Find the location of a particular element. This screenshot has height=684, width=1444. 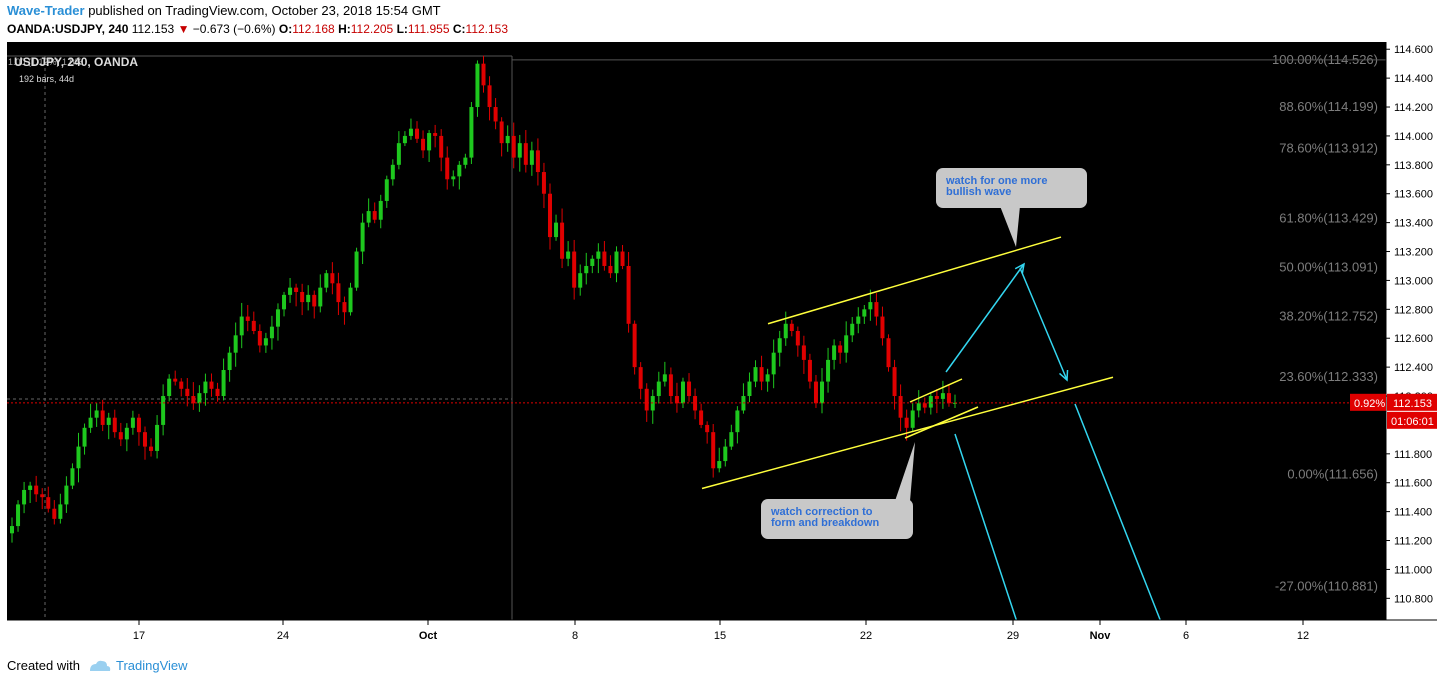

y-tick-label: 113.200 is located at coordinates (1413, 253).